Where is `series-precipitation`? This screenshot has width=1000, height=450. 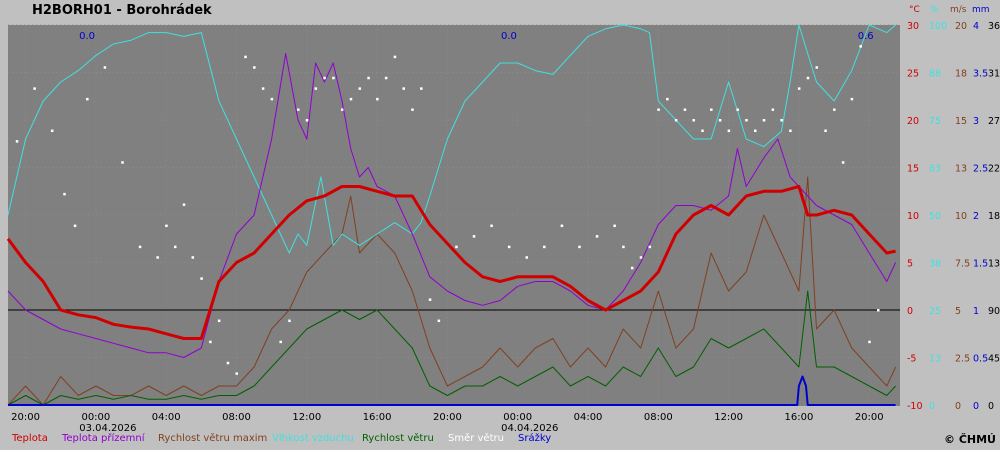
series-precipitation is located at coordinates (452, 390).